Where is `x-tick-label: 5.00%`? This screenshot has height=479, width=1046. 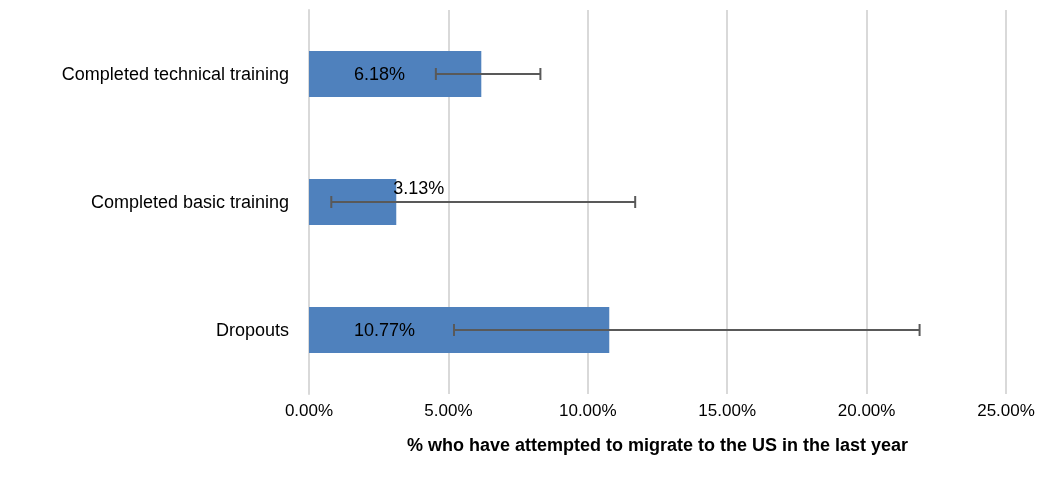
x-tick-label: 5.00% is located at coordinates (448, 410).